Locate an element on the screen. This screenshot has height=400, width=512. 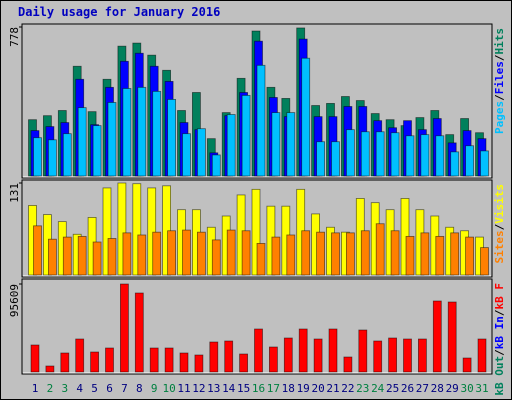
x-tick-label: 7 is located at coordinates (124, 388).